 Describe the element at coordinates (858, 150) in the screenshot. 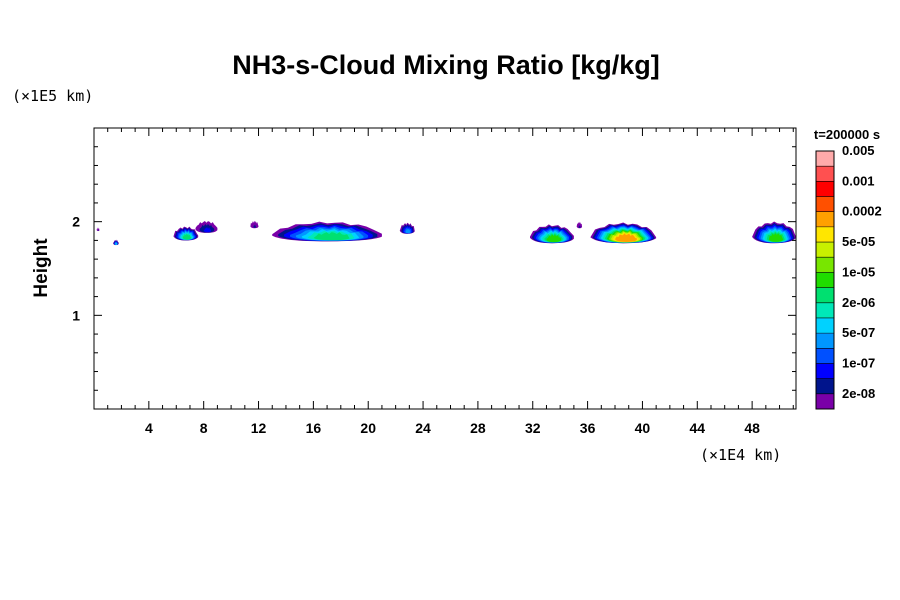

I see `colorbar-label: 0.005` at that location.